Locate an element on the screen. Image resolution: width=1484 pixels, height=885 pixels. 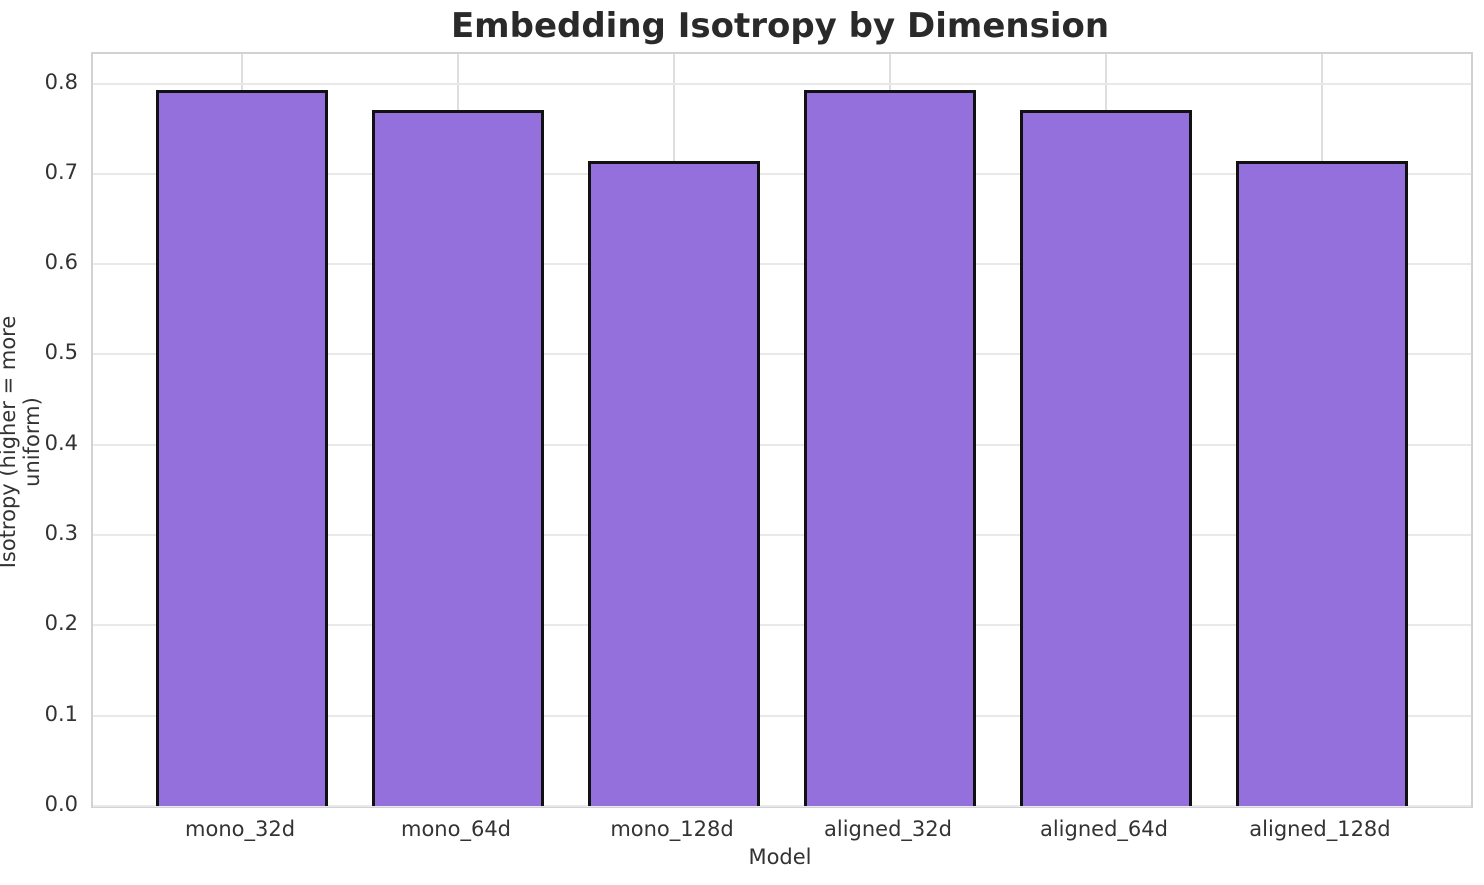
bar-aligned_64d is located at coordinates (1106, 457).